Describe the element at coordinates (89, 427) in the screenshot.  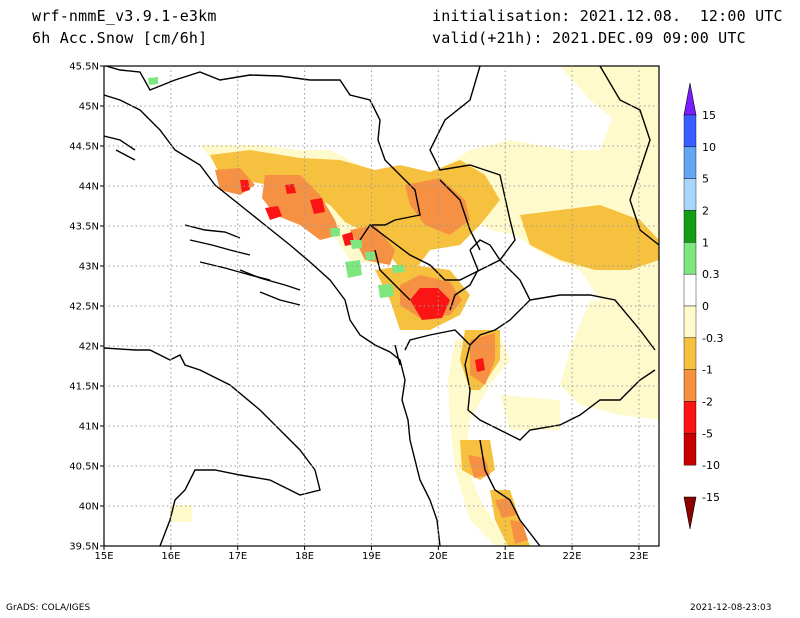
I see `y-tick-label: 41N` at that location.